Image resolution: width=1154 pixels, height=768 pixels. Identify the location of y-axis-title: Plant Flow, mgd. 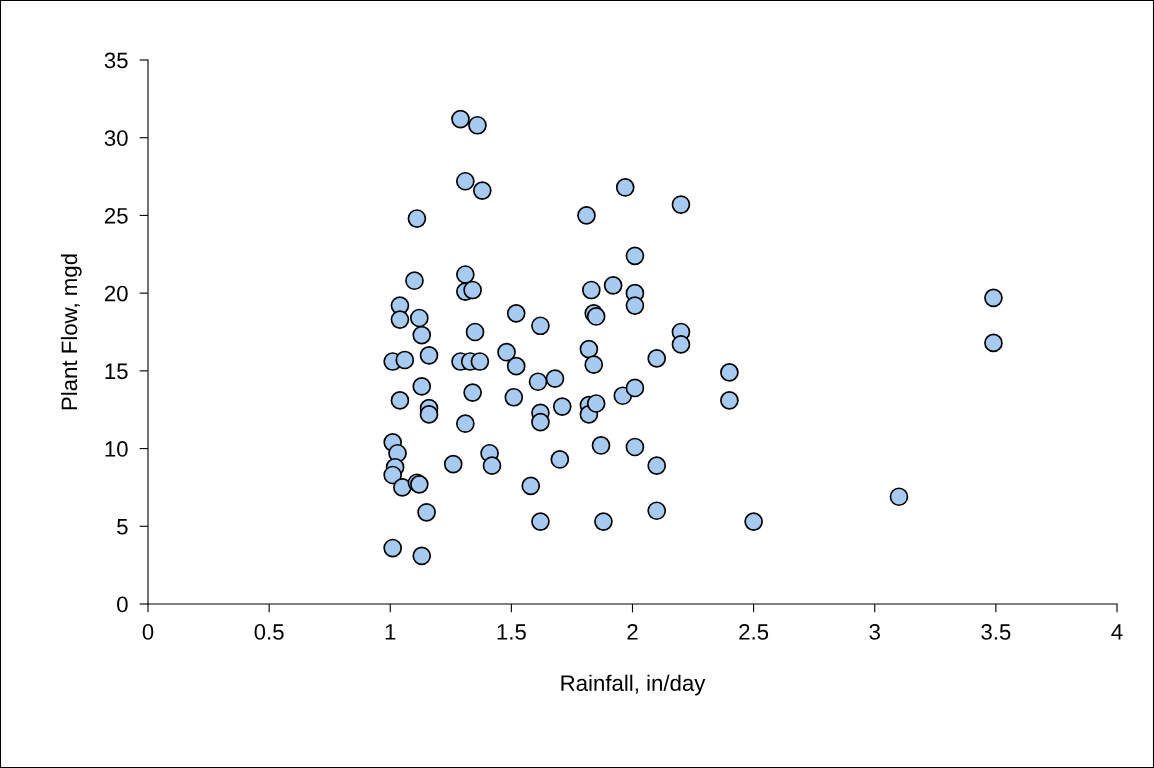
(71, 332).